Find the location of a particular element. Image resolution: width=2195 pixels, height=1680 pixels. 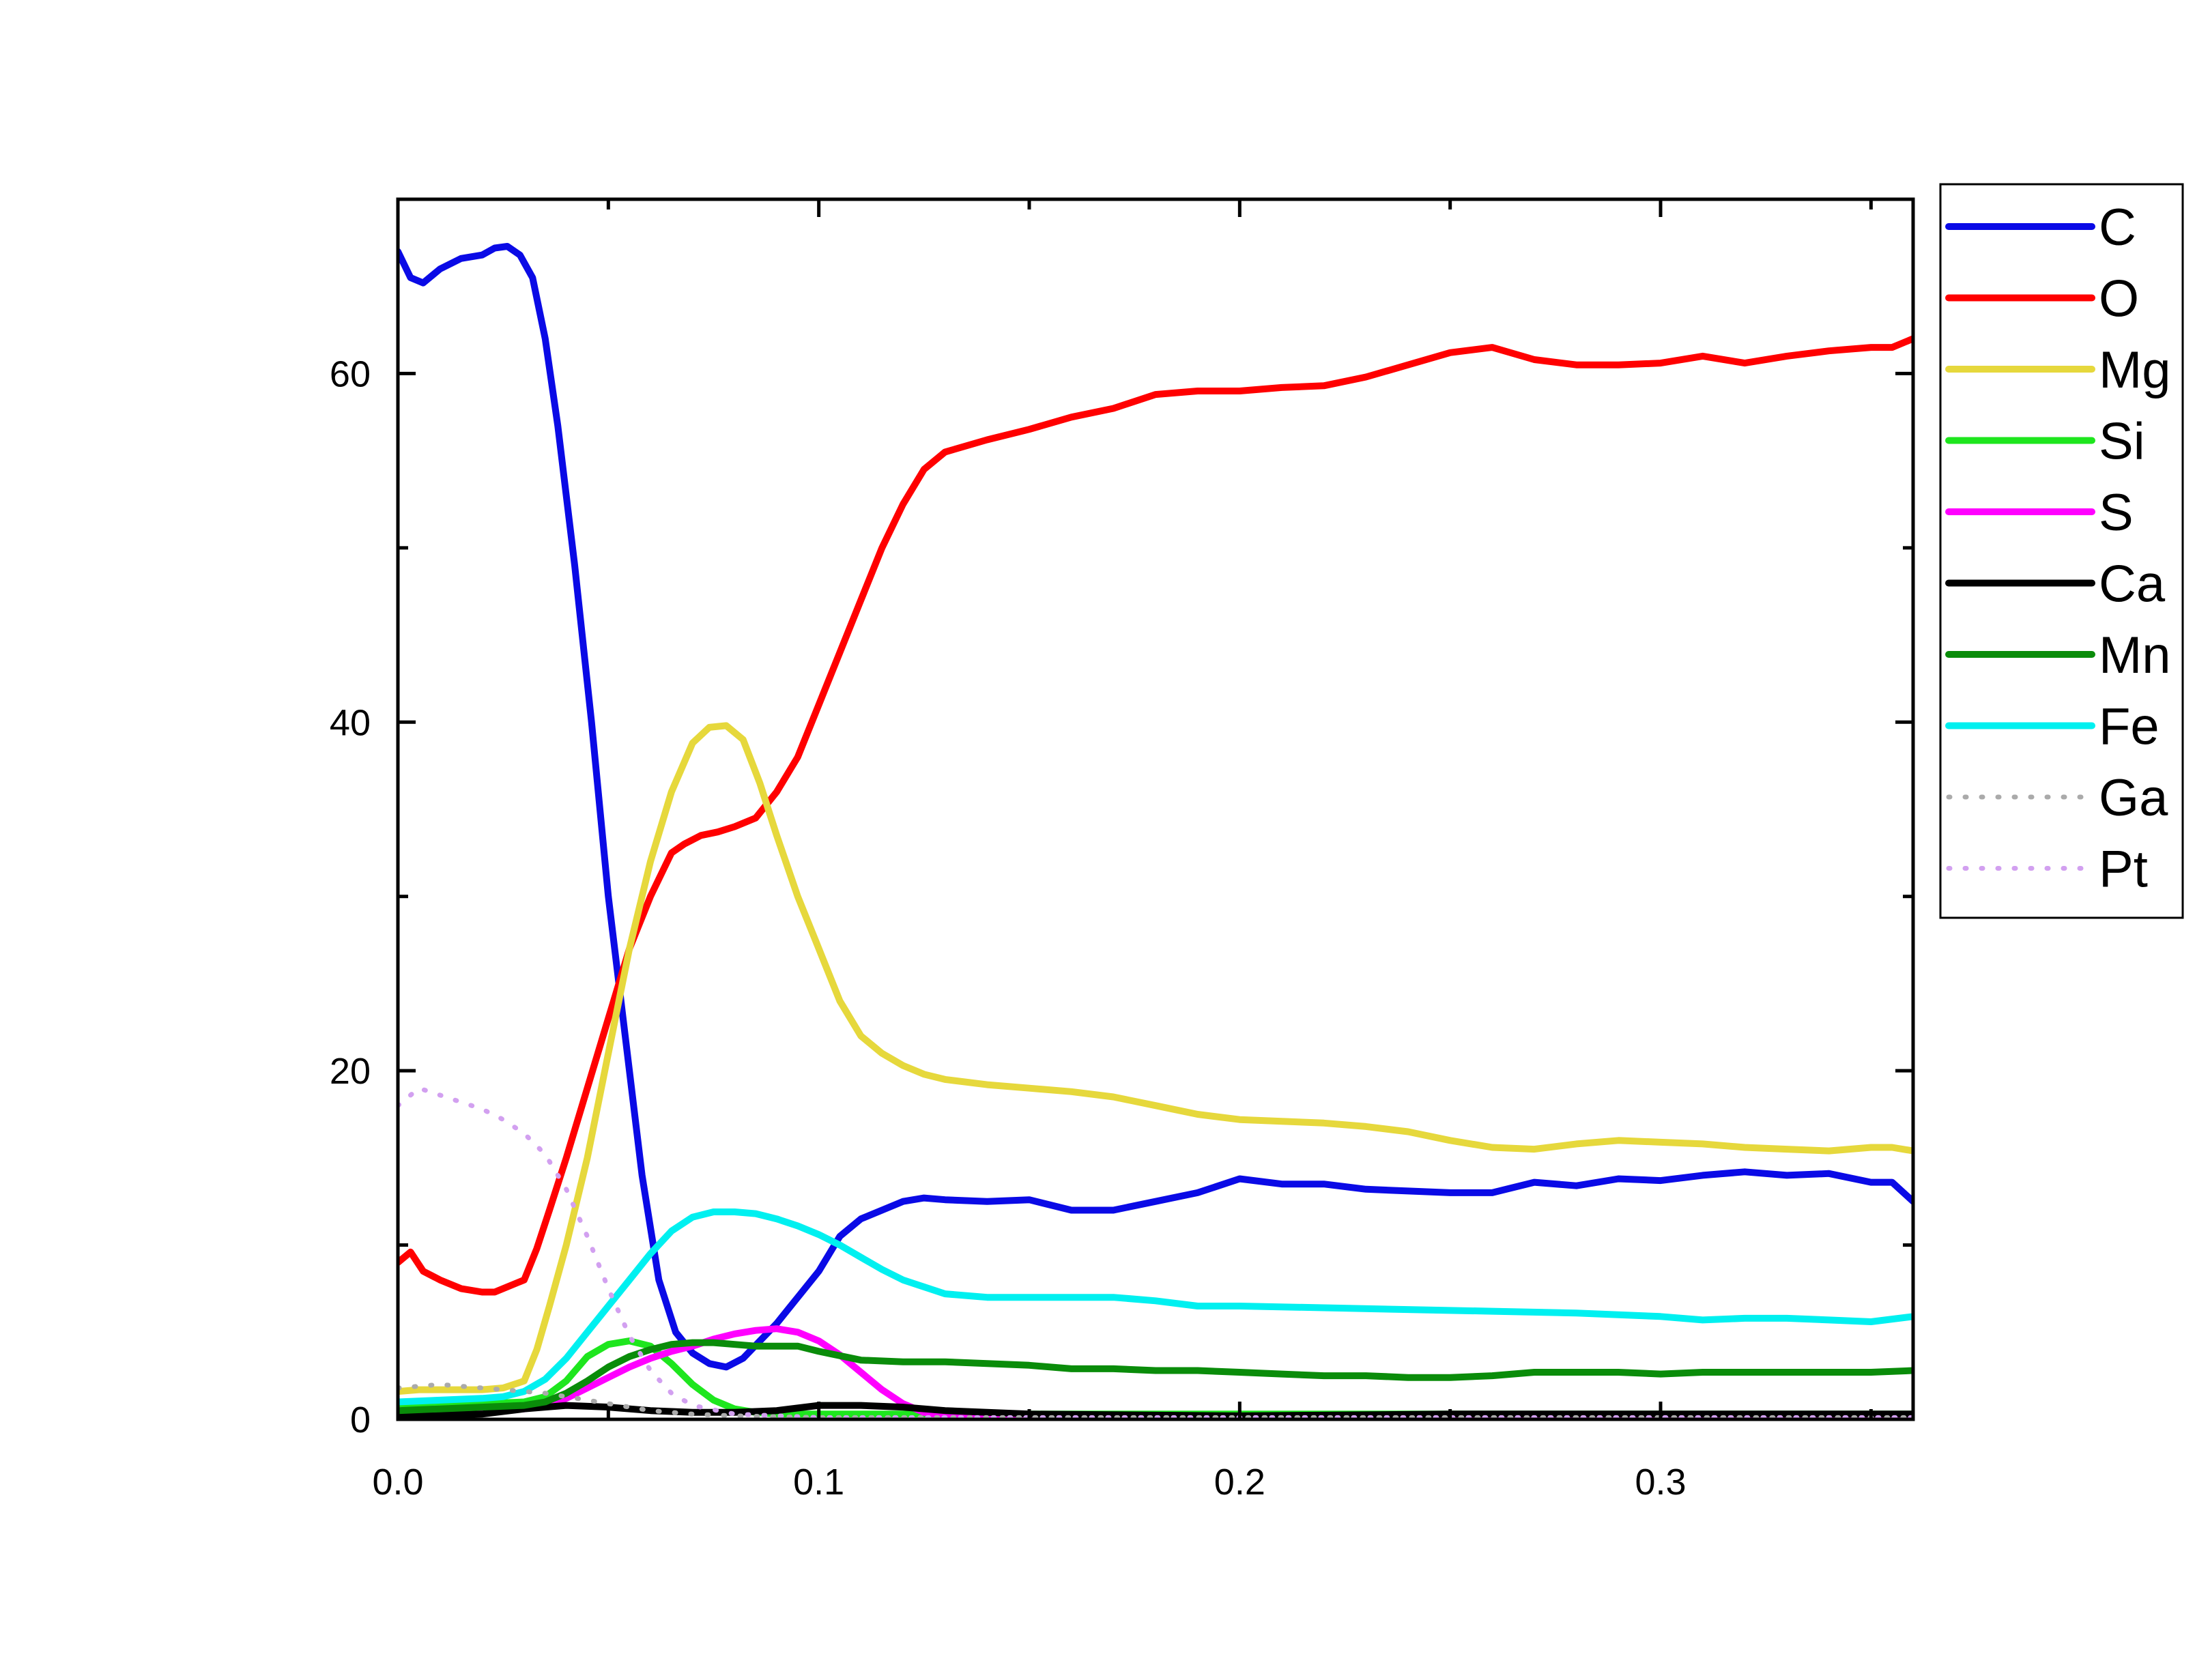

legend-label: Si is located at coordinates (2122, 442).